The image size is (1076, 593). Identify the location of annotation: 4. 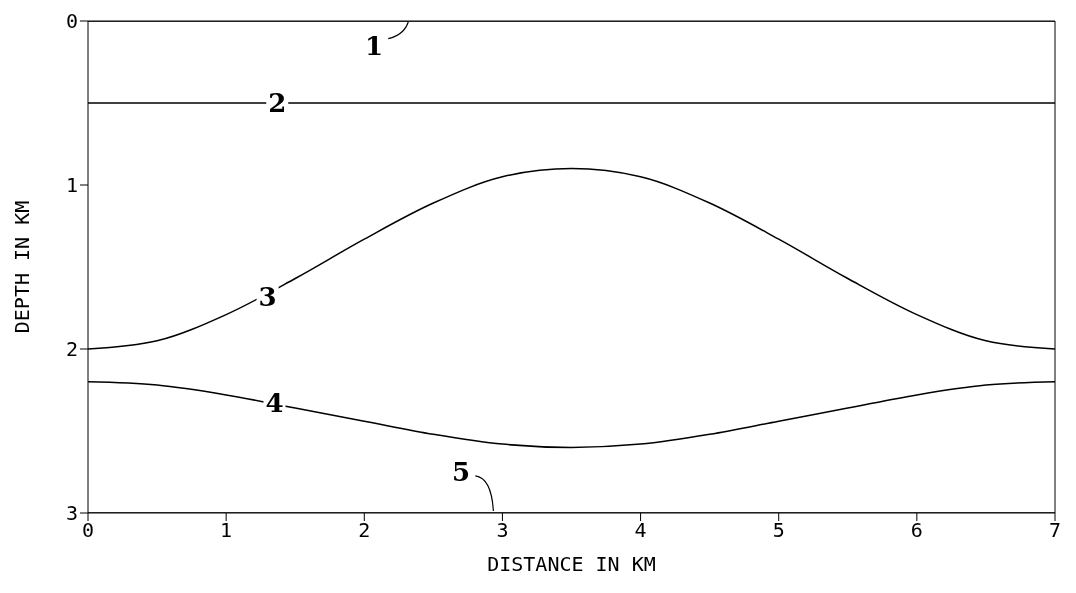
(274, 403).